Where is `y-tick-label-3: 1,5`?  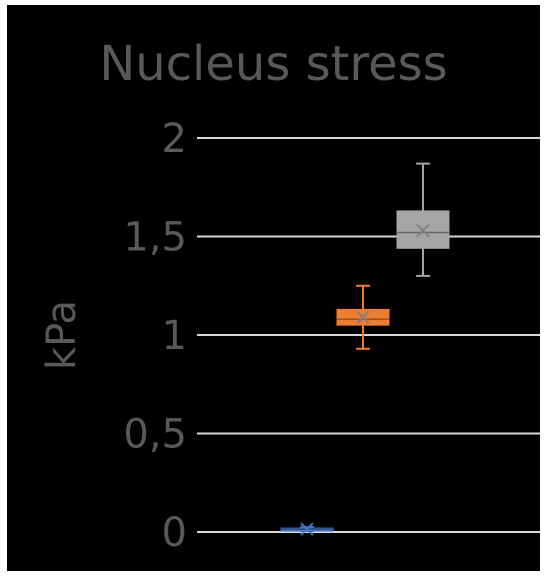
y-tick-label-3: 1,5 is located at coordinates (155, 238).